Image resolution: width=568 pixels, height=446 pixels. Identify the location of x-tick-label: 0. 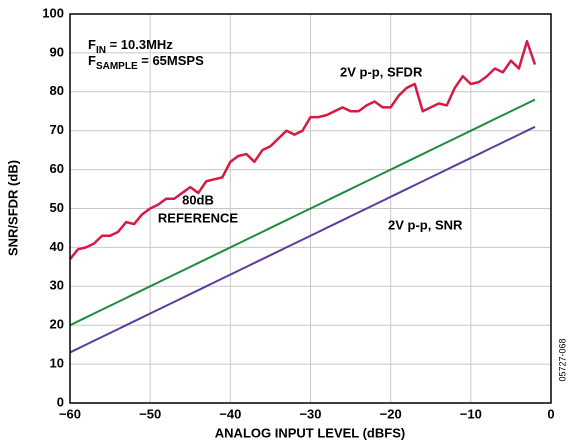
(550, 413).